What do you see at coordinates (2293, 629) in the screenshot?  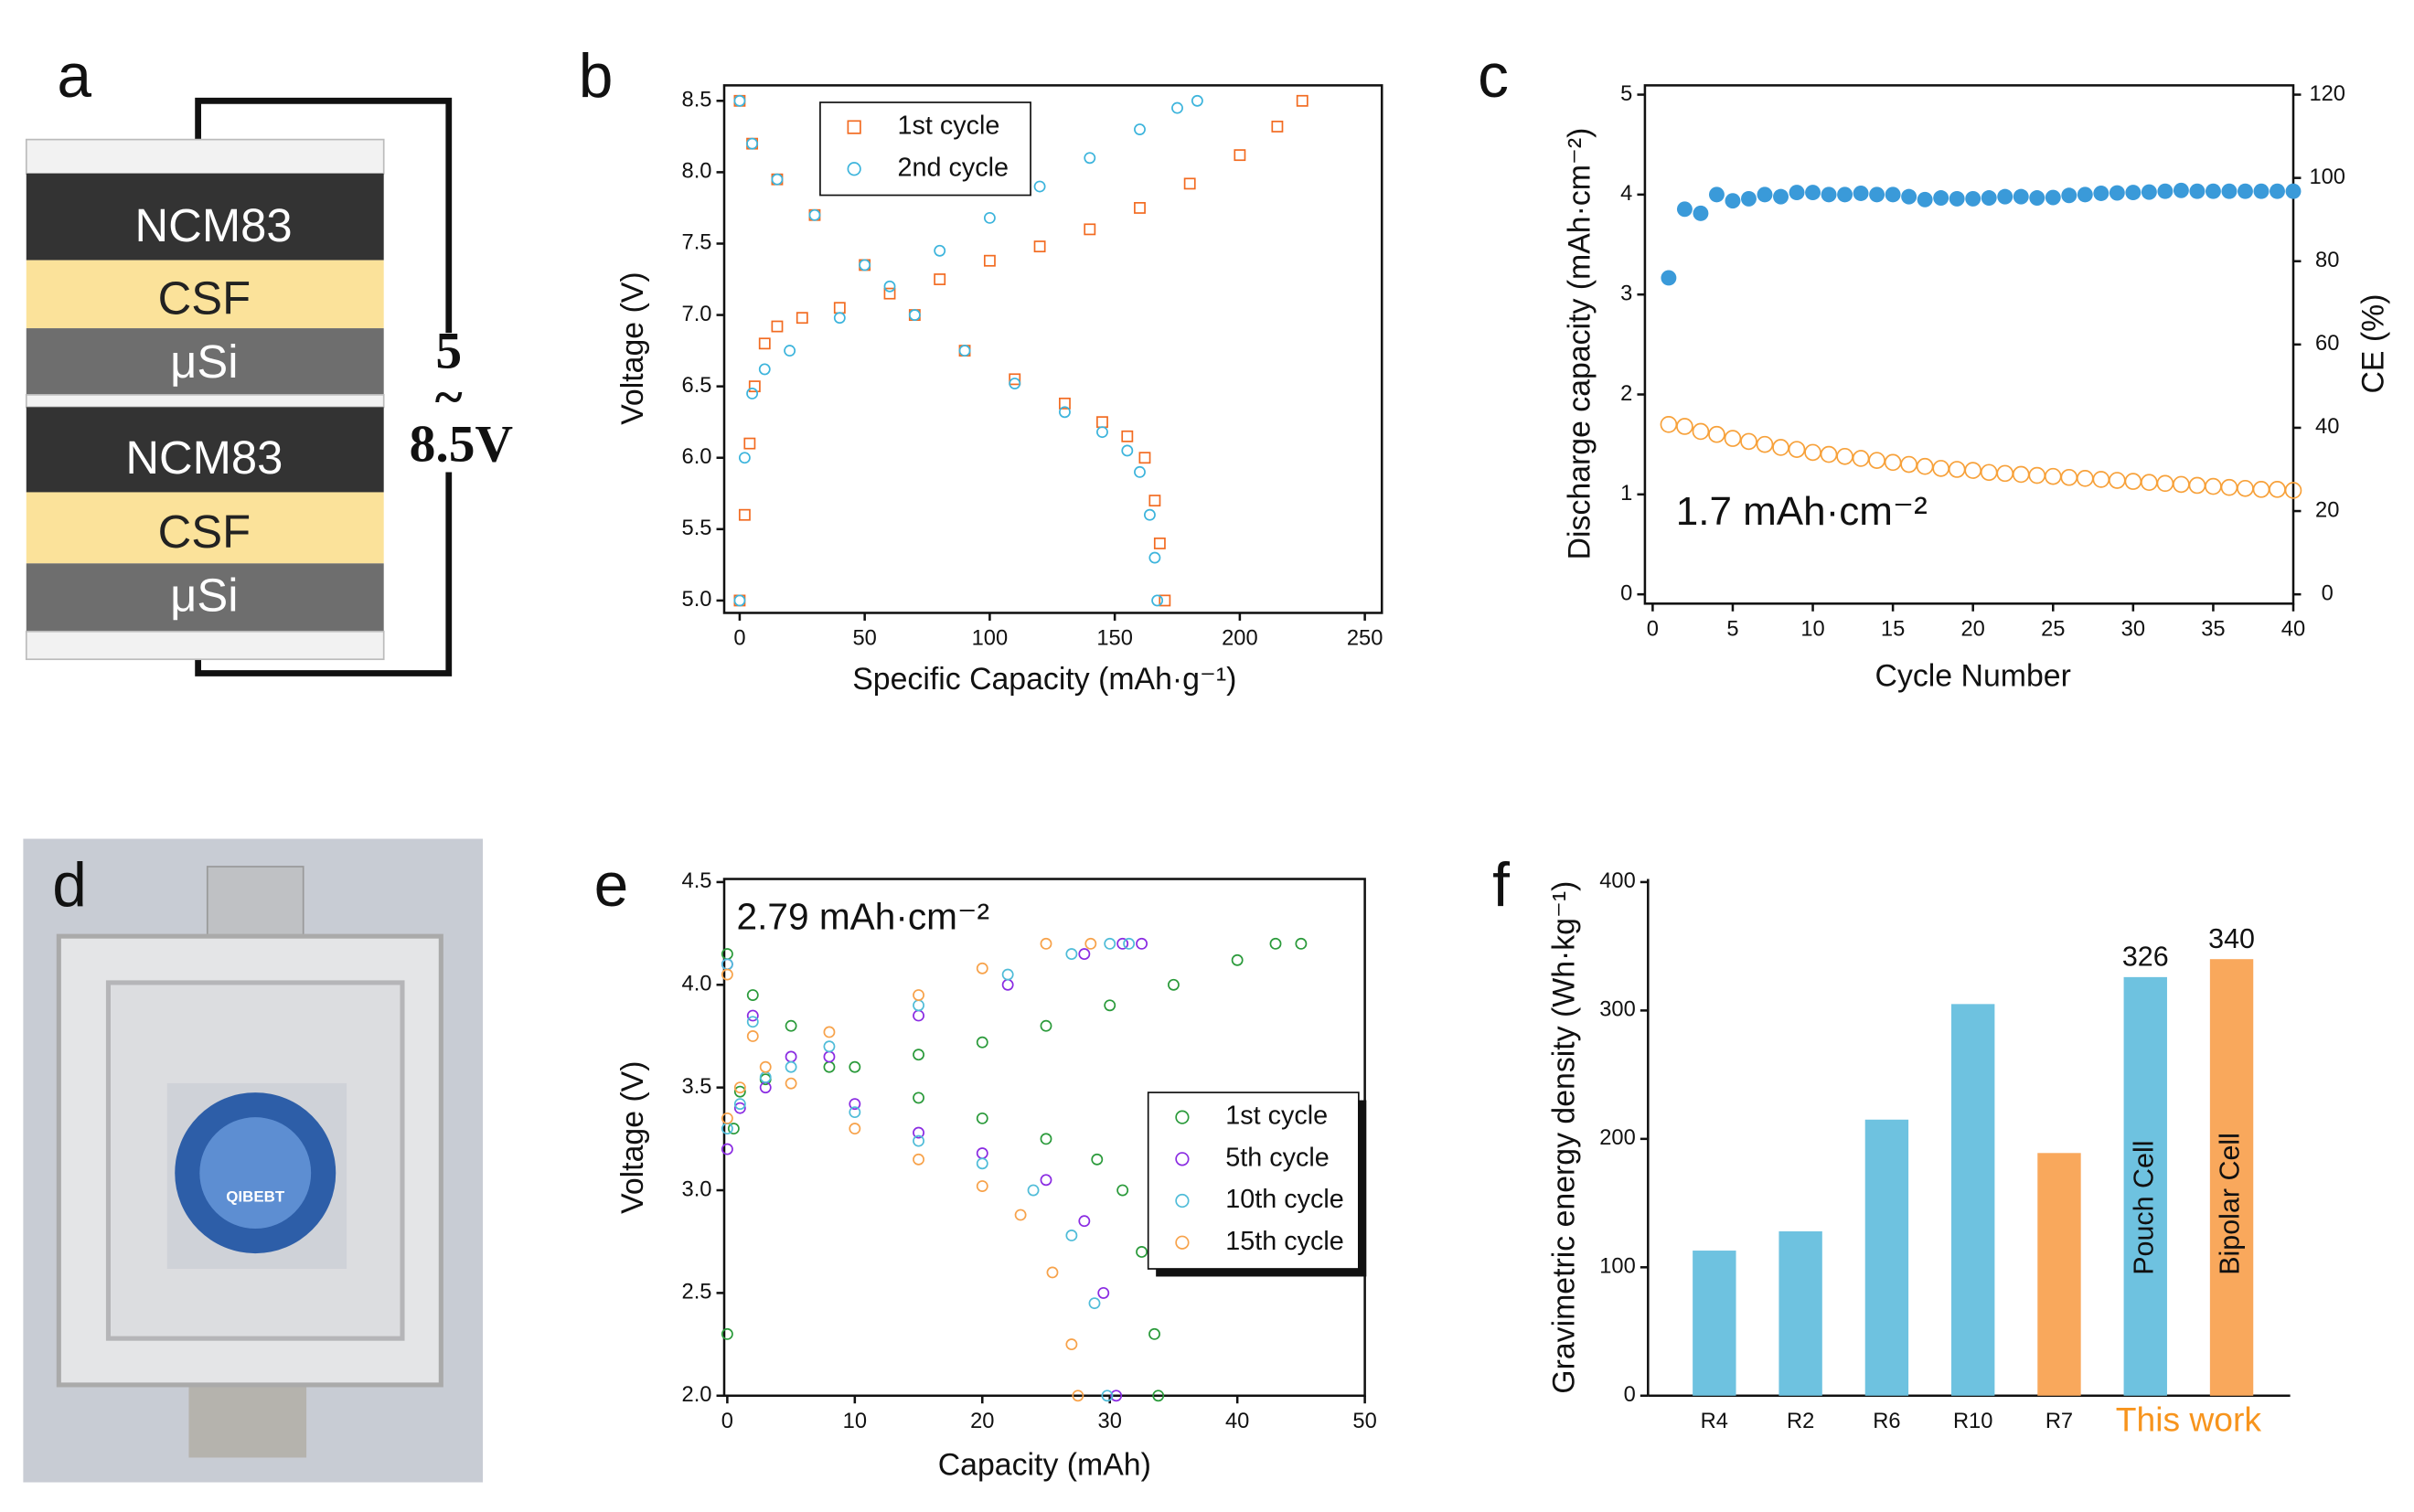 I see `x-tick-label: 40` at bounding box center [2293, 629].